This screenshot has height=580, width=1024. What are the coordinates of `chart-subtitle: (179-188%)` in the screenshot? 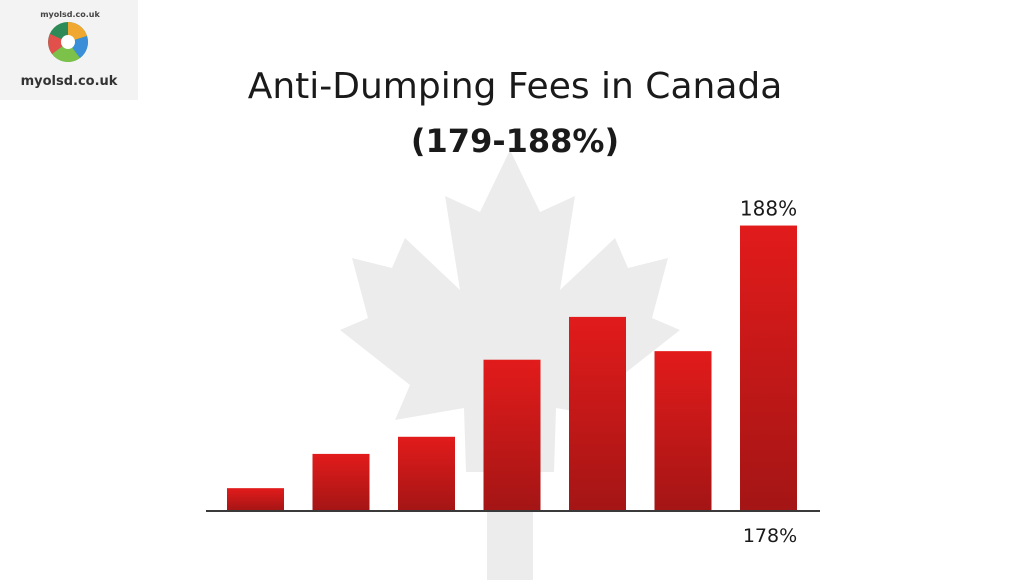 It's located at (515, 141).